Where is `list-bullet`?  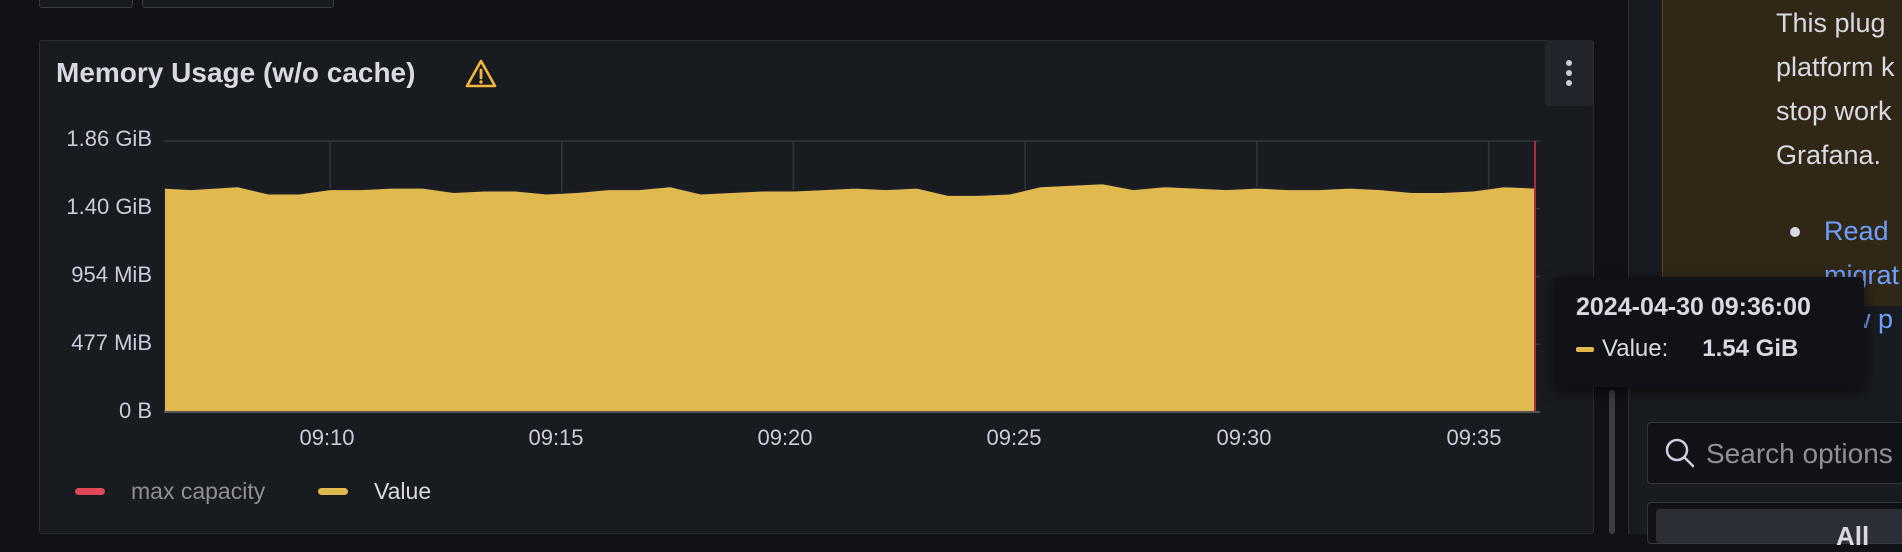
list-bullet is located at coordinates (1795, 232).